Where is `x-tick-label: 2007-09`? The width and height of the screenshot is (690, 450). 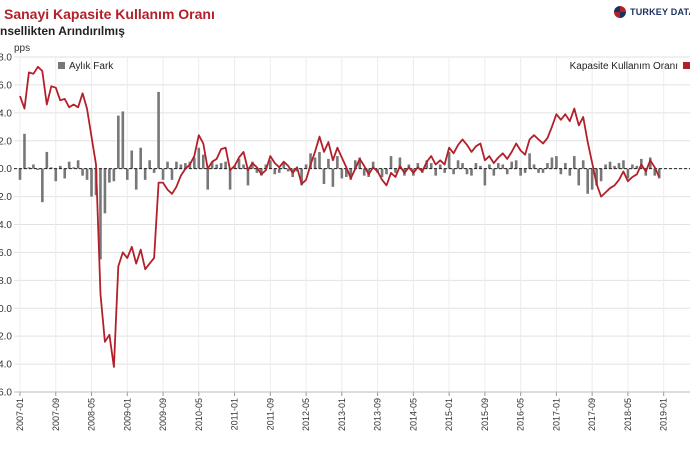 x-tick-label: 2007-09 is located at coordinates (56, 414).